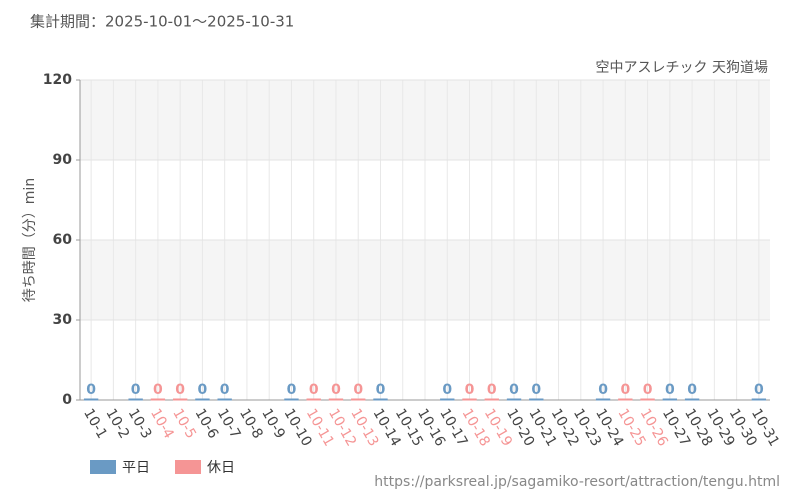  Describe the element at coordinates (162, 22) in the screenshot. I see `chart-title: 集計期間：2025-10-01～2025-10-31` at that location.